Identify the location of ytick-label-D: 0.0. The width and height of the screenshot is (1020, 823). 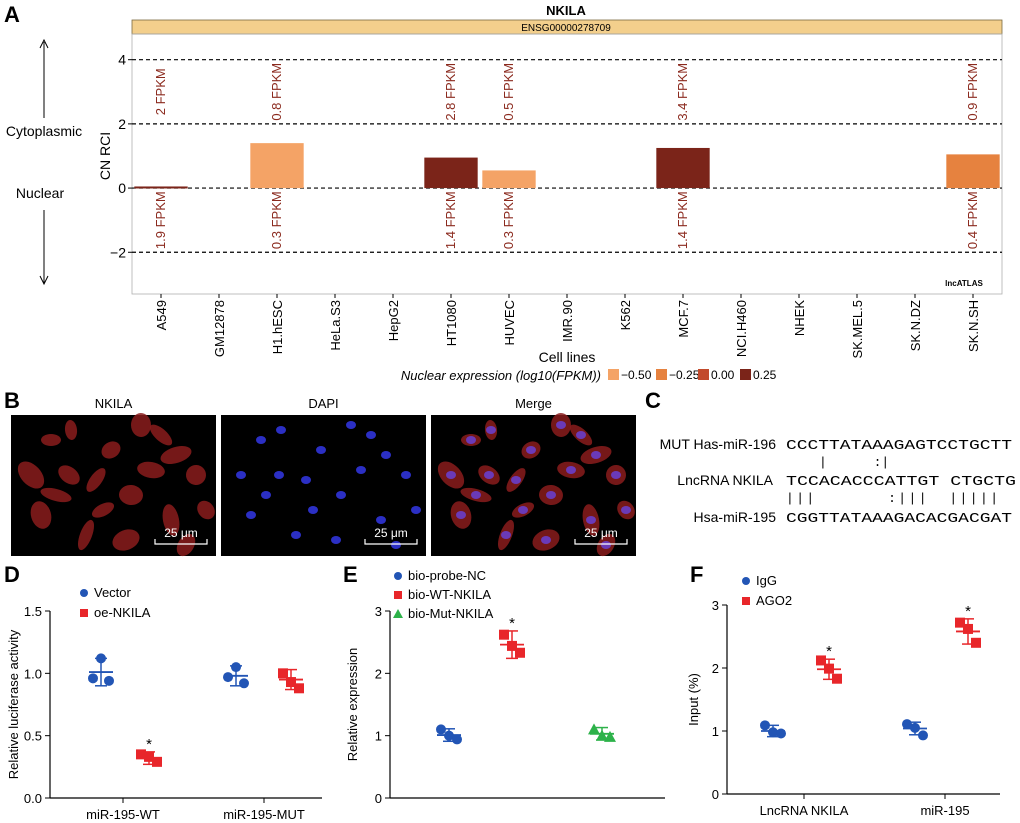
(33, 798).